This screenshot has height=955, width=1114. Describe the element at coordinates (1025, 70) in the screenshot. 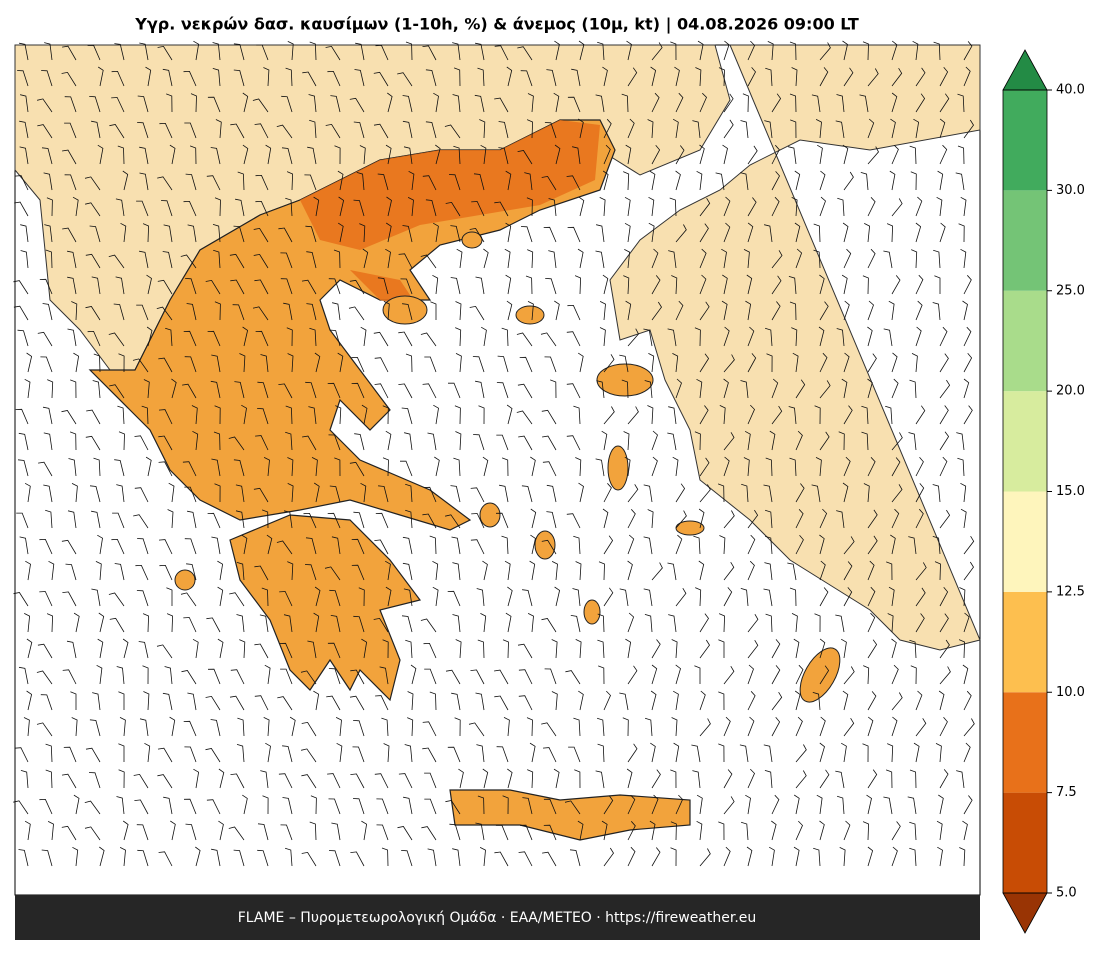

I see `colorbar-over` at that location.